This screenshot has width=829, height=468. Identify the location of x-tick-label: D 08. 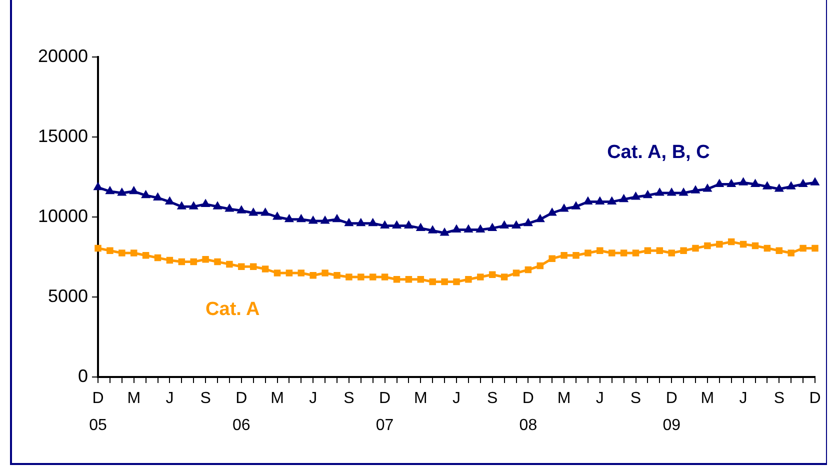
(528, 412).